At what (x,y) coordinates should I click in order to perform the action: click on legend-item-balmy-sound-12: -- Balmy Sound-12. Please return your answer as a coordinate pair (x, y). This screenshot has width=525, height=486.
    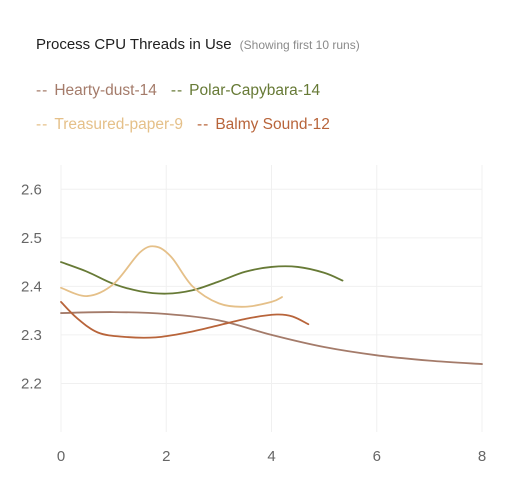
    Looking at the image, I should click on (263, 125).